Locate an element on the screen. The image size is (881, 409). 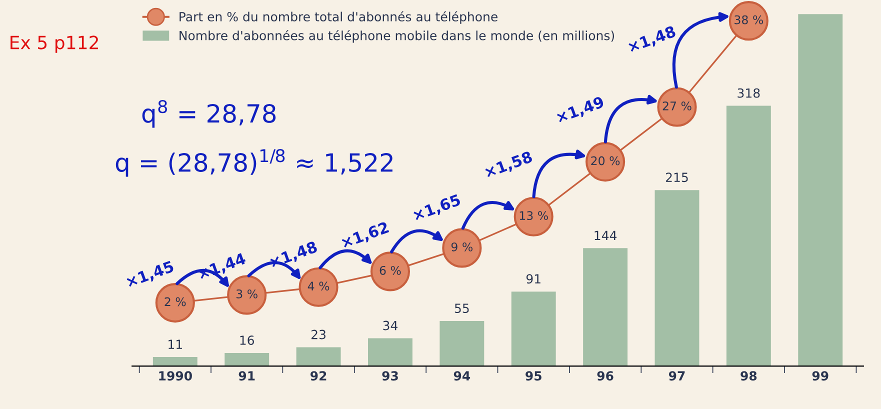
data-label: 91 is located at coordinates (533, 279).